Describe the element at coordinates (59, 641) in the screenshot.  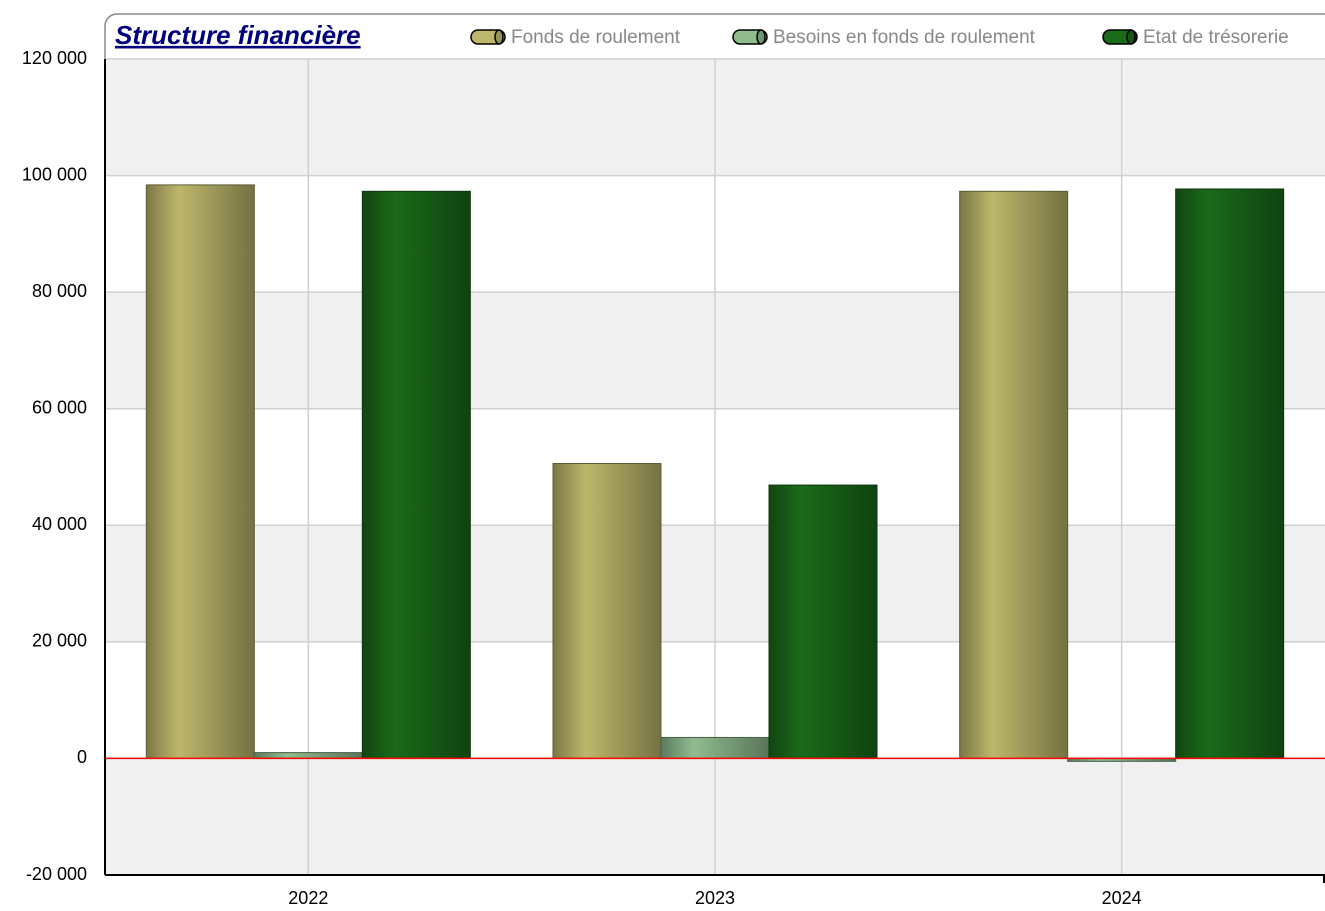
I see `y-tick-label: 20 000` at that location.